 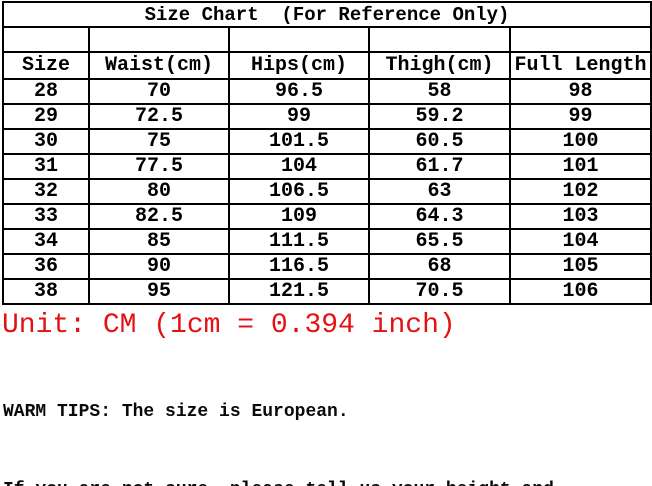 I want to click on page-title: Size Chart (For Reference Only), so click(x=326, y=14).